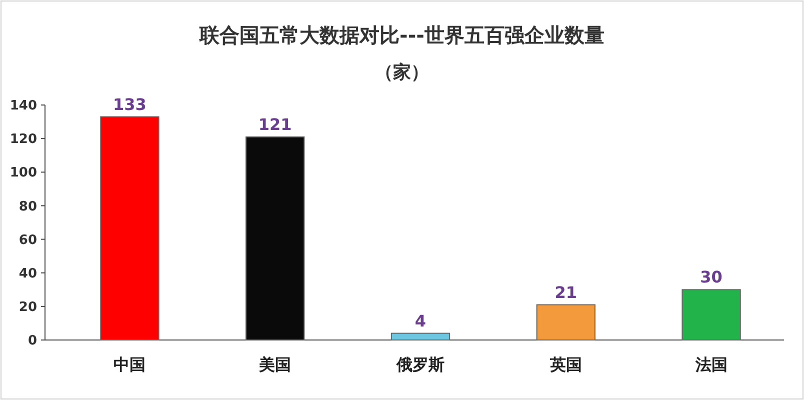  What do you see at coordinates (32, 341) in the screenshot?
I see `y-tick-label: 0` at bounding box center [32, 341].